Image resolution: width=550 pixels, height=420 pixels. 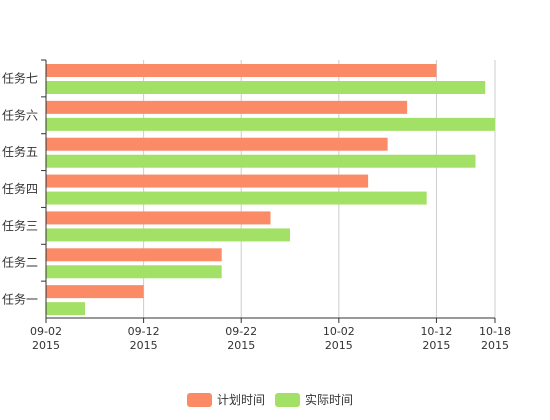 I want to click on legend: 计划时间 实际时间, so click(x=270, y=399).